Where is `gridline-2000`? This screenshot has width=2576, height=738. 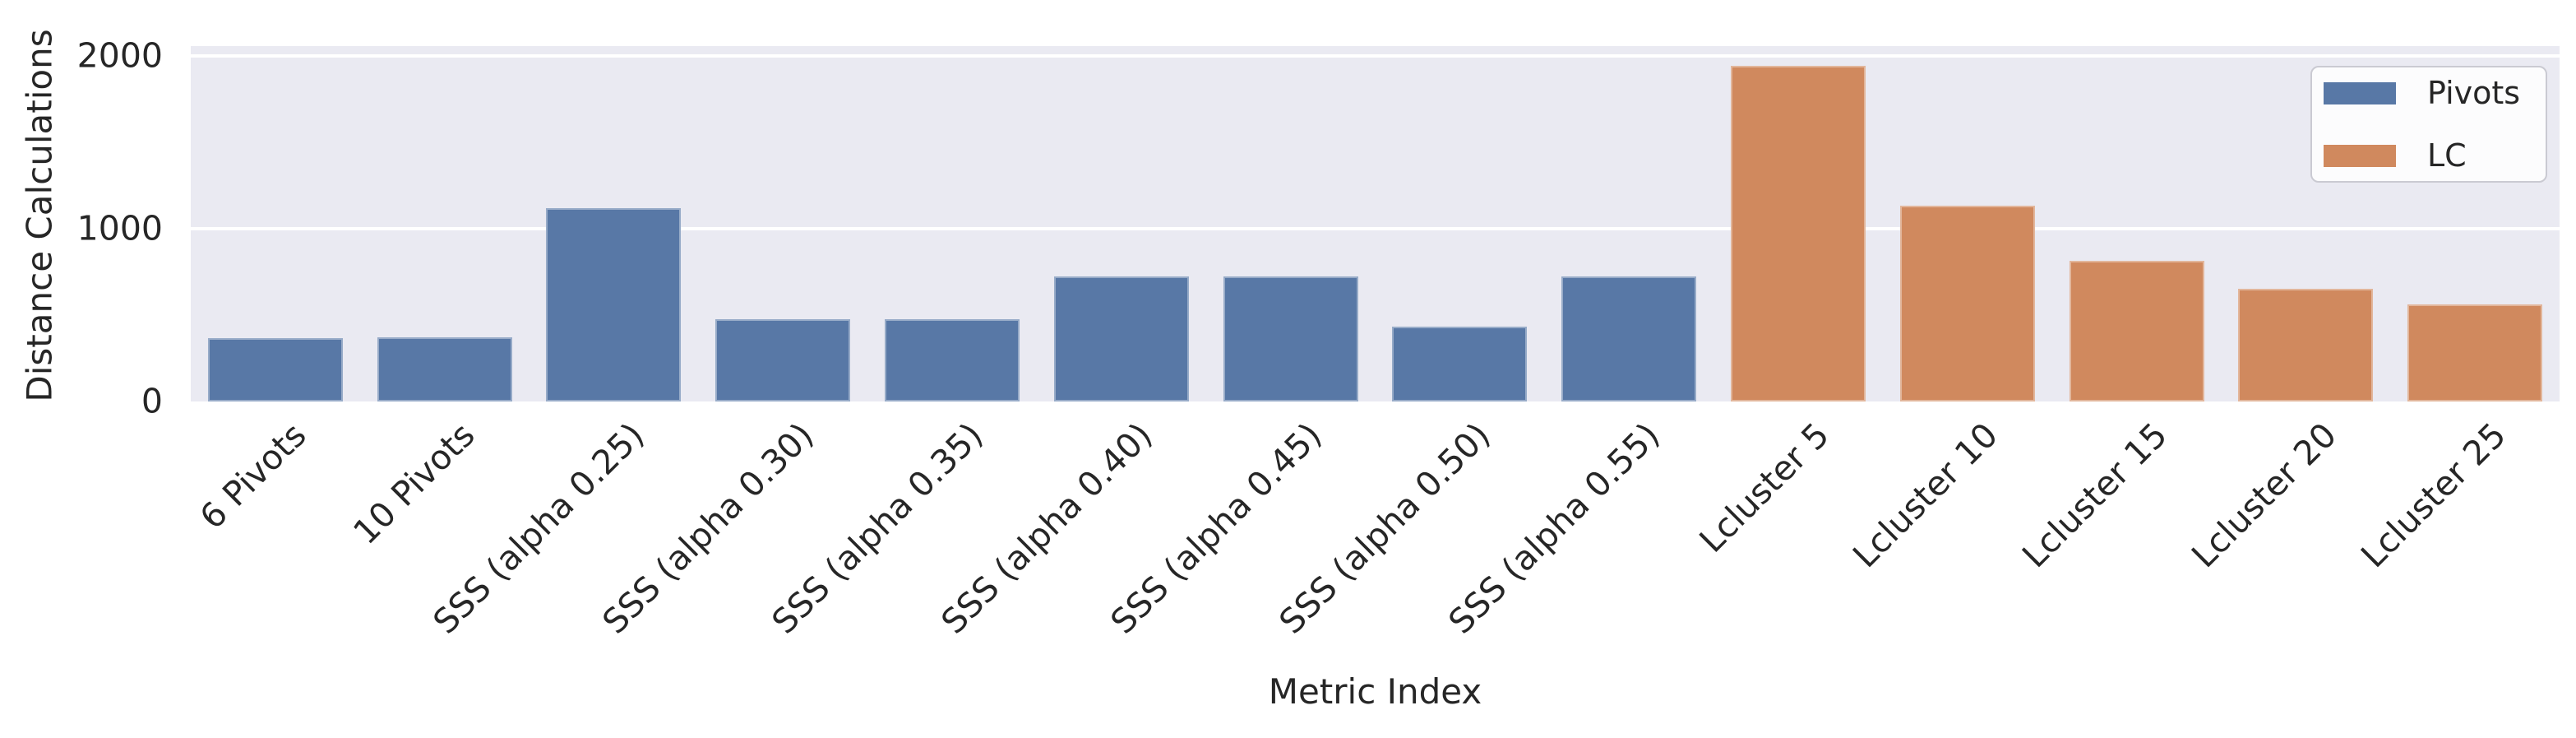
gridline-2000 is located at coordinates (1375, 55).